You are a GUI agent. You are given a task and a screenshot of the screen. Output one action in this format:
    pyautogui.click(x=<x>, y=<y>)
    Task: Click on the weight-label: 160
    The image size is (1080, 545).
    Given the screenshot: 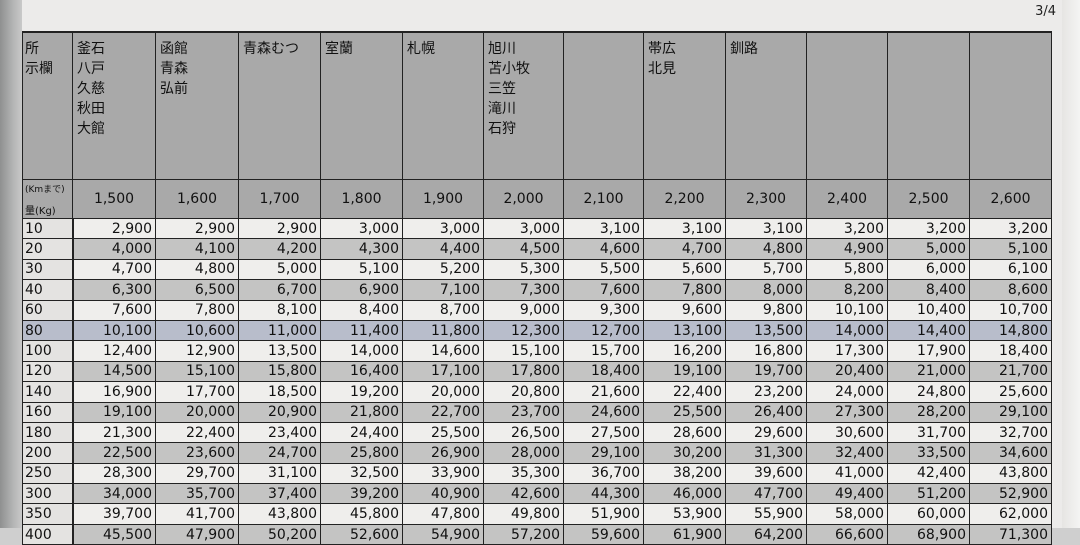 What is the action you would take?
    pyautogui.click(x=48, y=412)
    